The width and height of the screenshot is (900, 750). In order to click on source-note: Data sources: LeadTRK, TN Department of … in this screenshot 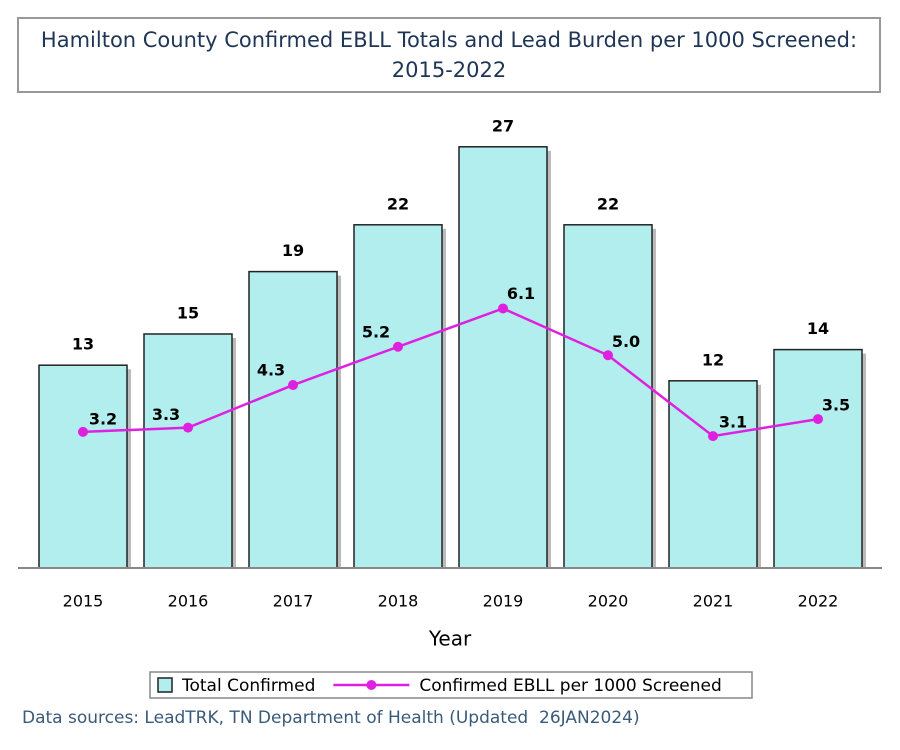, I will do `click(331, 718)`.